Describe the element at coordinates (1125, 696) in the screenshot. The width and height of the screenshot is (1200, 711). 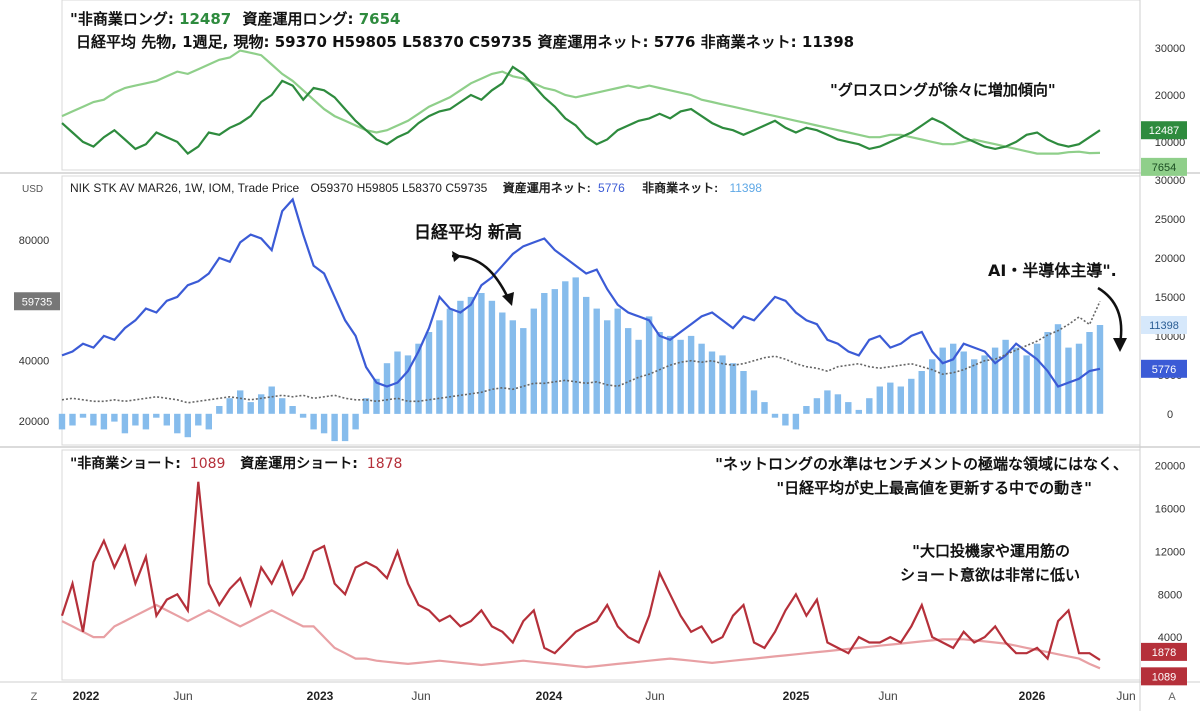
I see `time-tick-9: Jun` at that location.